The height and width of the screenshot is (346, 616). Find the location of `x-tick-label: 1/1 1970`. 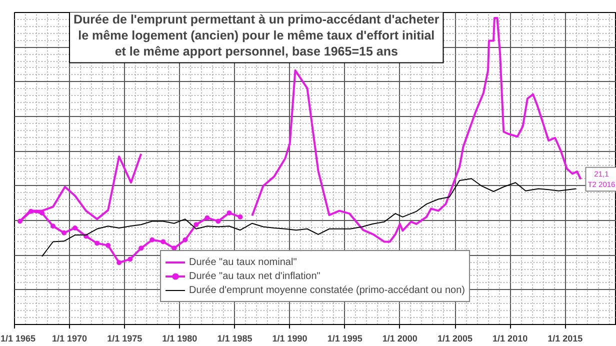

x-tick-label: 1/1 1970 is located at coordinates (70, 339).